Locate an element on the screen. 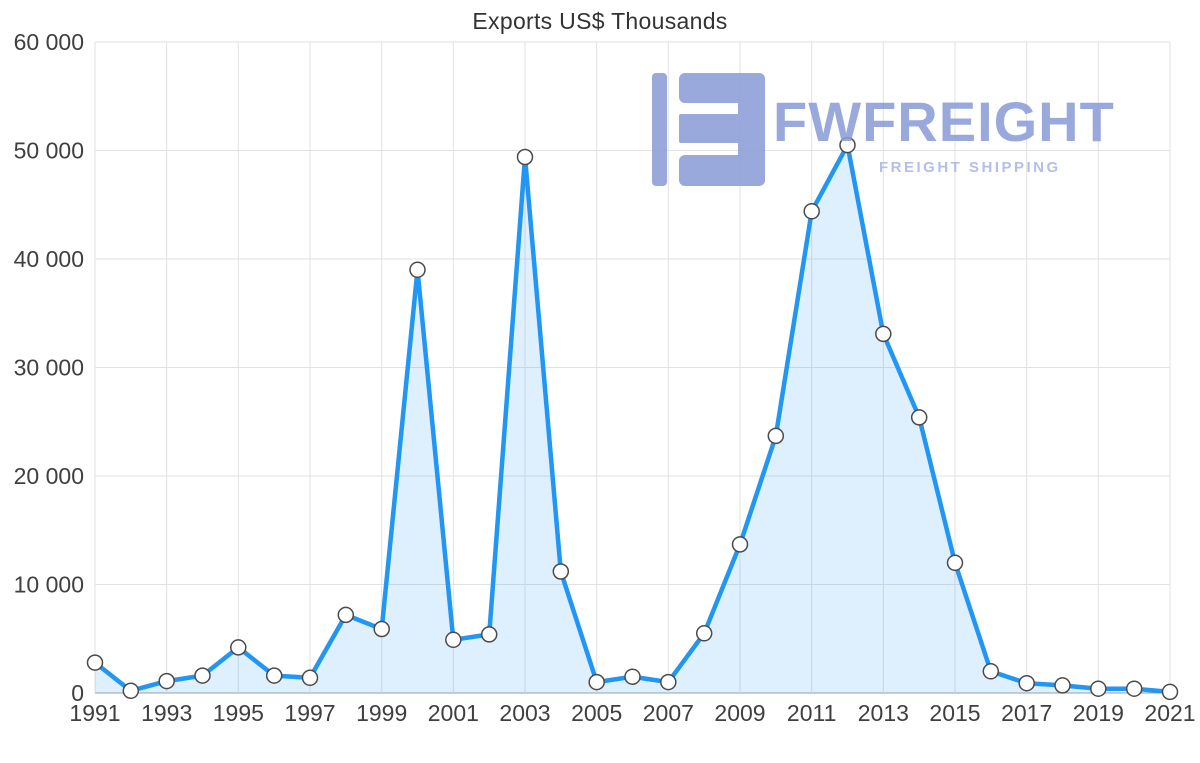 The image size is (1200, 763). svg-text: 50 000 is located at coordinates (49, 151).